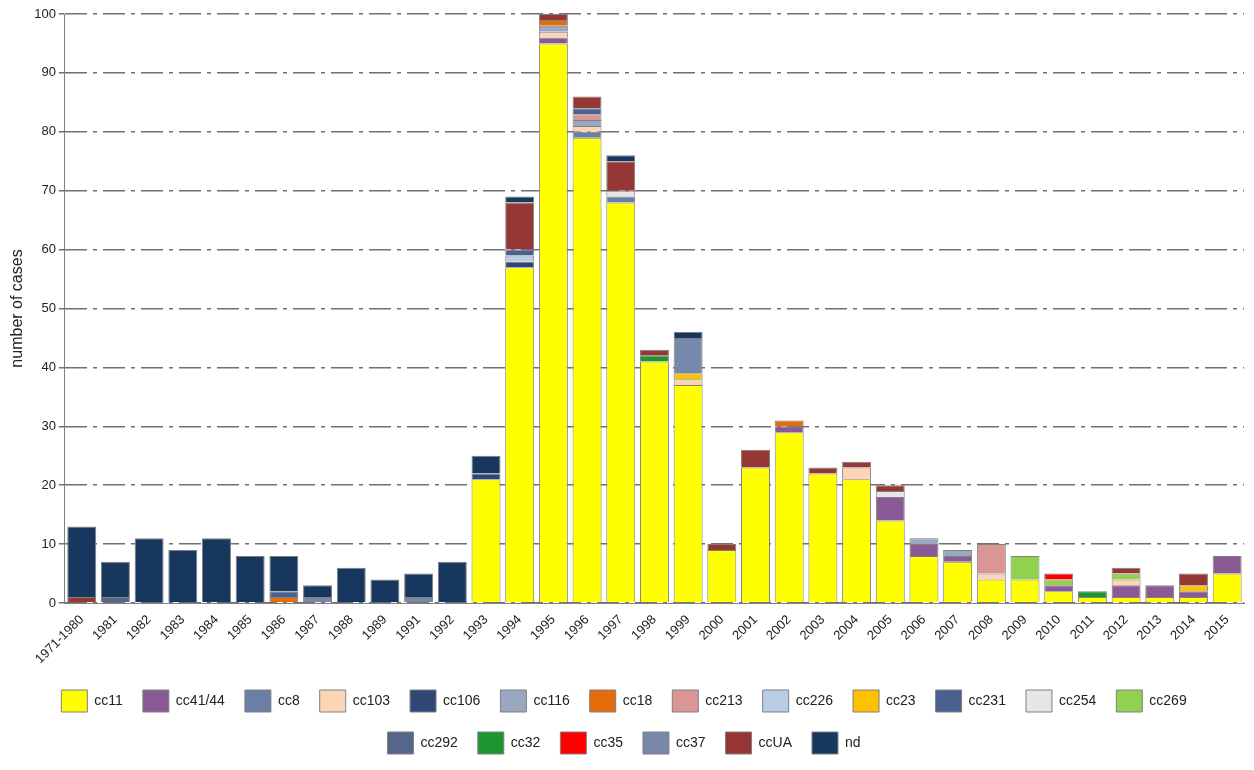 This screenshot has height=770, width=1254. What do you see at coordinates (48, 425) in the screenshot?
I see `y-tick-label: 30` at bounding box center [48, 425].